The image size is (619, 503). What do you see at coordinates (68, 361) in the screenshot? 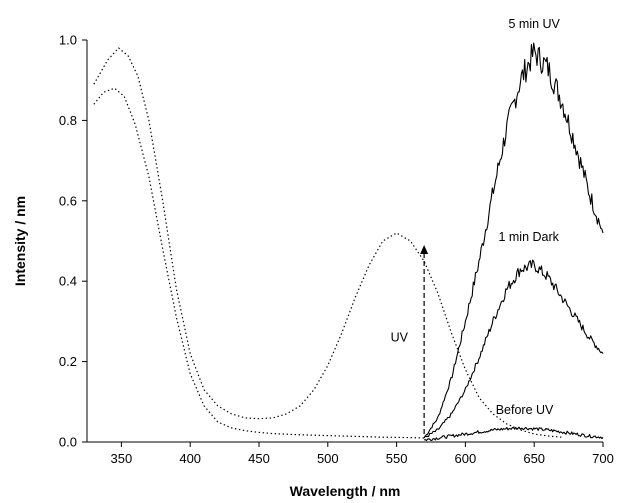
I see `y-tick-label: 0.2` at bounding box center [68, 361].